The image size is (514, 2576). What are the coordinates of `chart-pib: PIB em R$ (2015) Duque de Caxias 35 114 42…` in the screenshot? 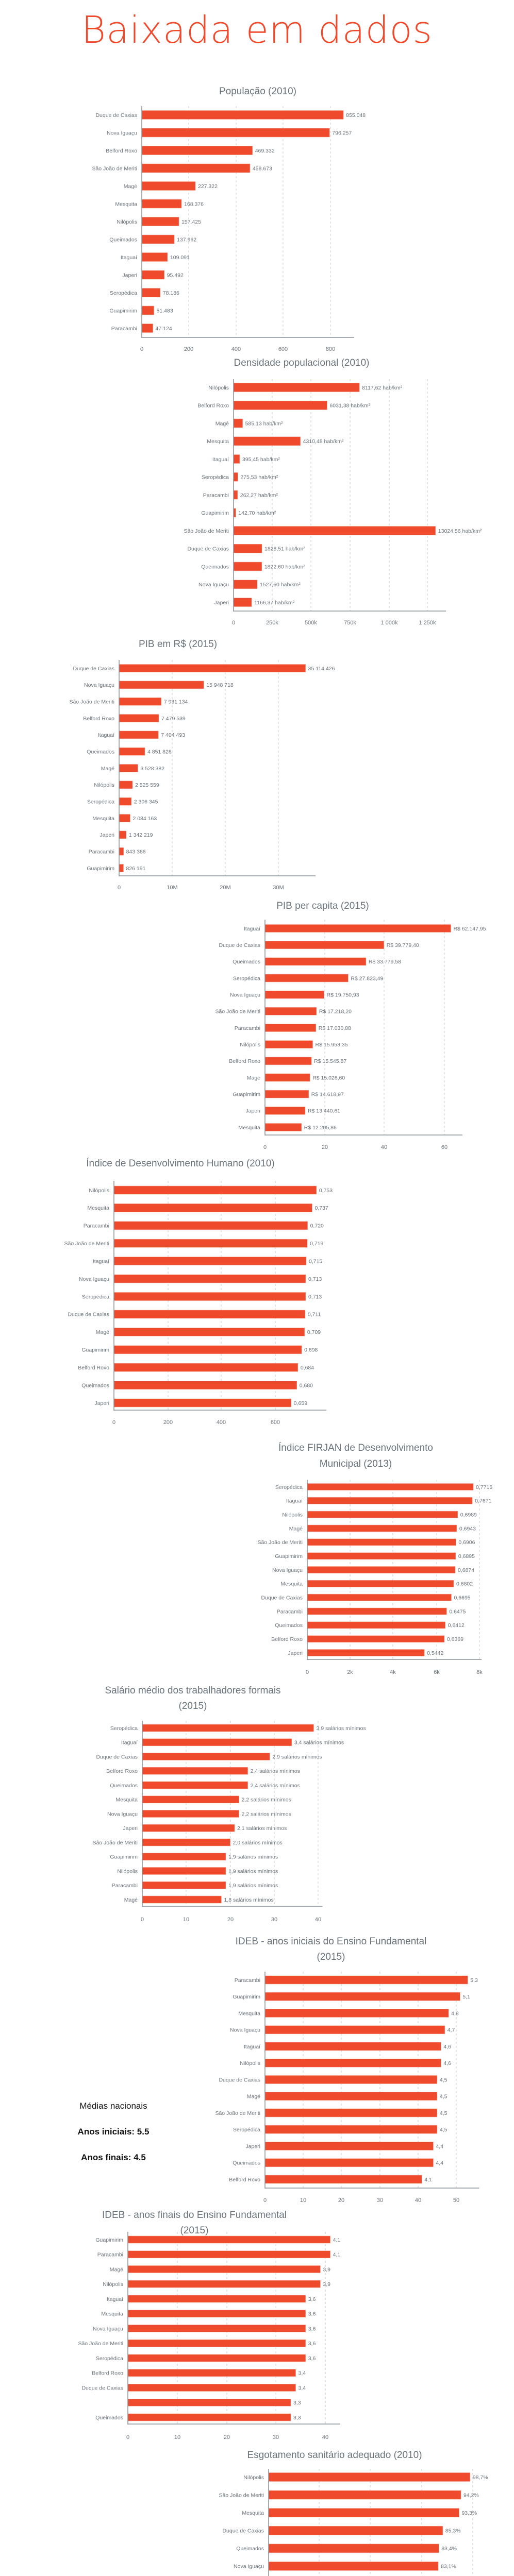 It's located at (202, 765).